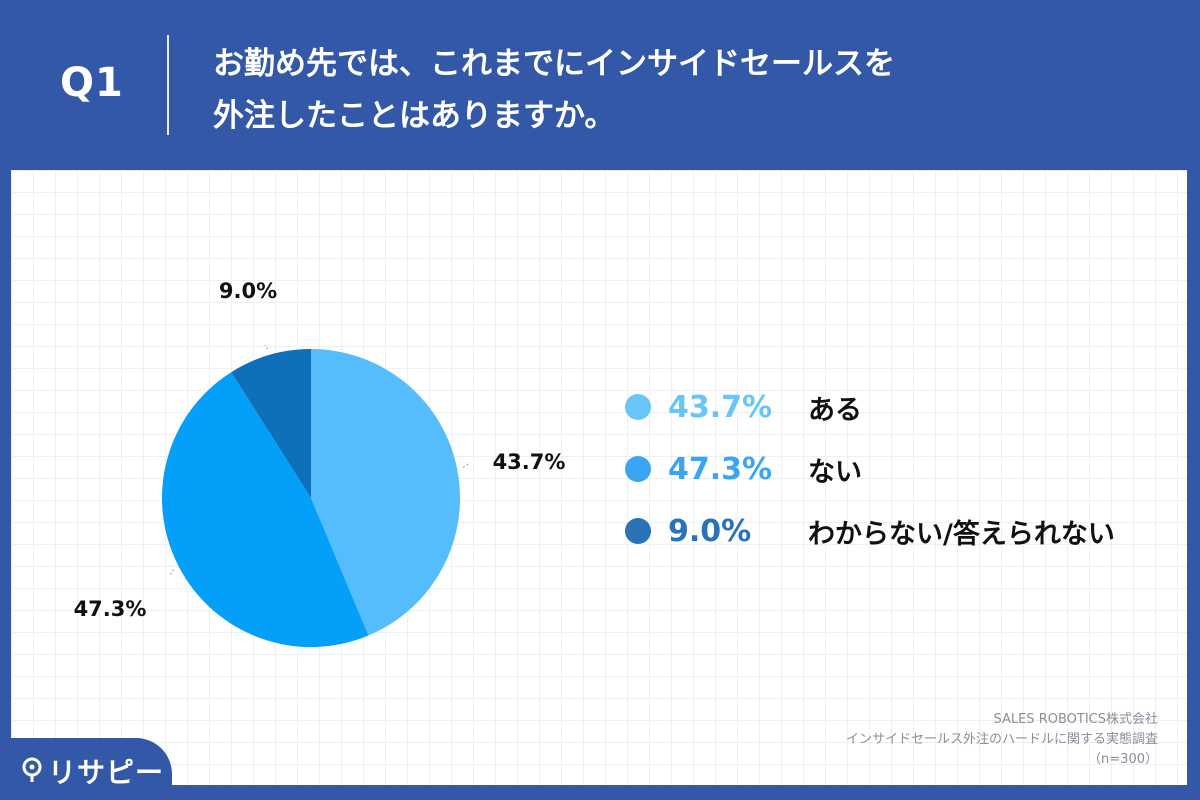 The height and width of the screenshot is (800, 1200). Describe the element at coordinates (720, 469) in the screenshot. I see `legend-value-nai: 47.3%` at that location.